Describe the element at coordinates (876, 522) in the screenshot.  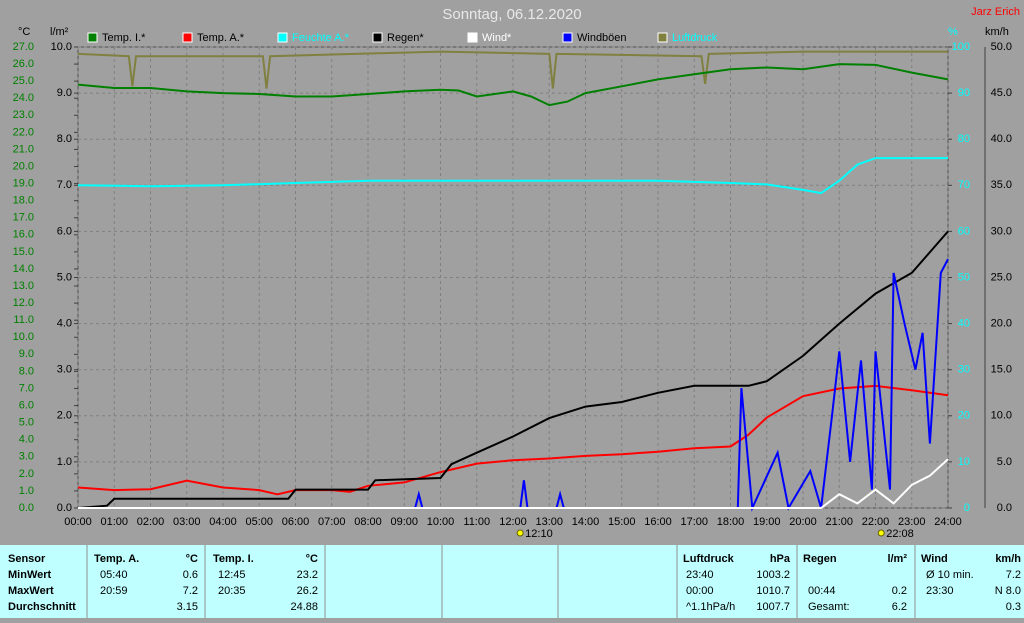
I see `x-tick-label: 22:00` at that location.